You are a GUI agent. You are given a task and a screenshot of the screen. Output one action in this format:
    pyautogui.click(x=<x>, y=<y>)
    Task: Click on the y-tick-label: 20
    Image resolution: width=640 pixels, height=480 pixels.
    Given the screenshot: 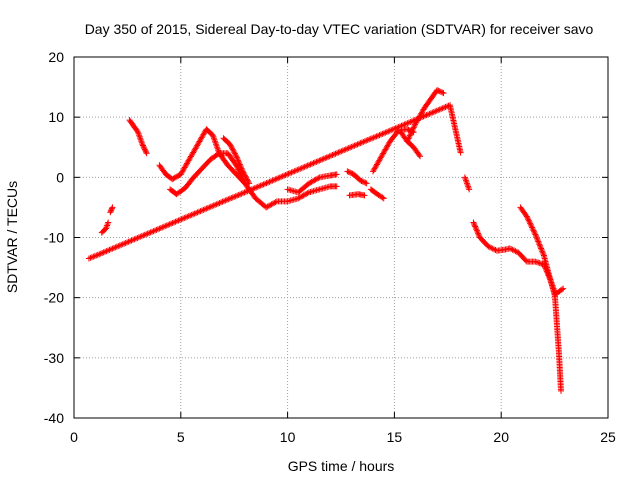 What is the action you would take?
    pyautogui.click(x=56, y=57)
    